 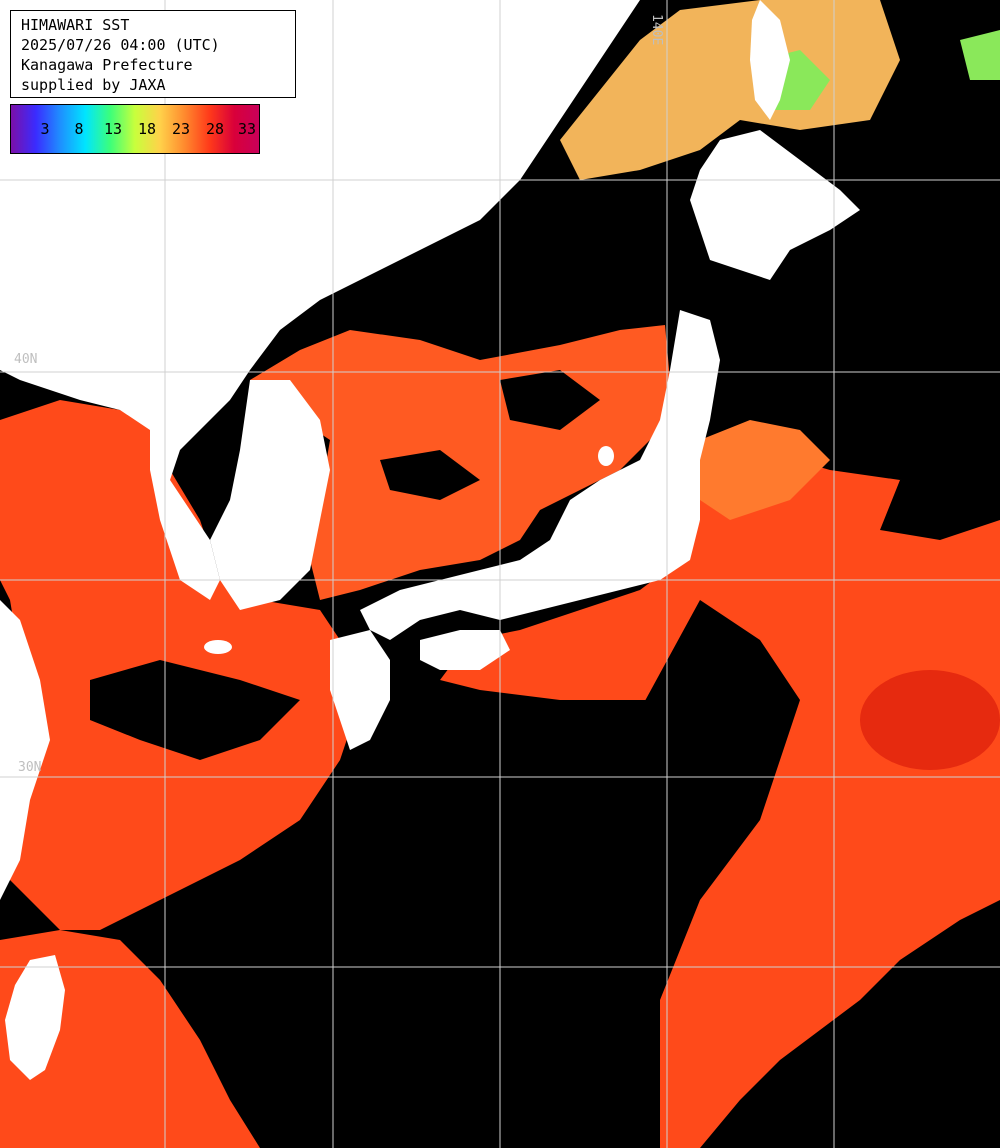 What do you see at coordinates (465, 650) in the screenshot?
I see `land-shikoku` at bounding box center [465, 650].